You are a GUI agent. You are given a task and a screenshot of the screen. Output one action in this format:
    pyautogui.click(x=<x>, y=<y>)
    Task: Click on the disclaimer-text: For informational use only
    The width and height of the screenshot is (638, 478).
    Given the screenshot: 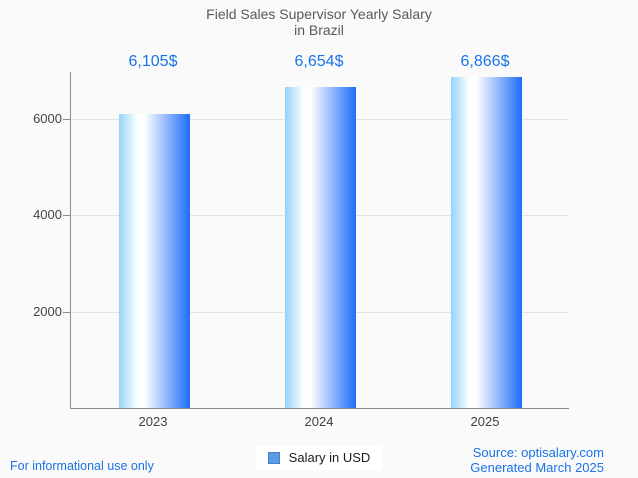 What is the action you would take?
    pyautogui.click(x=82, y=466)
    